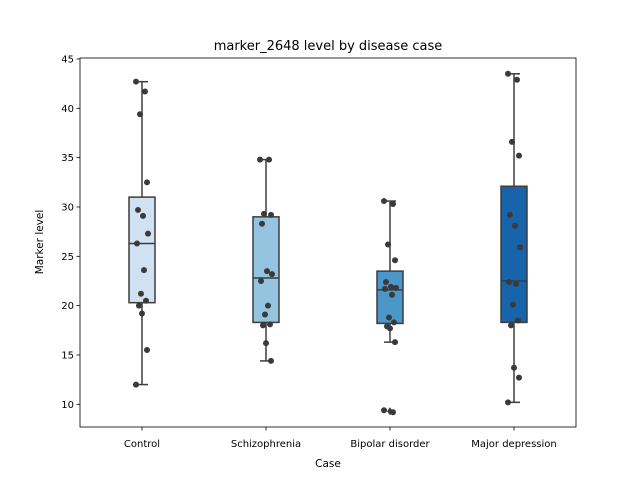 Image resolution: width=640 pixels, height=480 pixels. I want to click on y-tick-label: 25, so click(67, 257).